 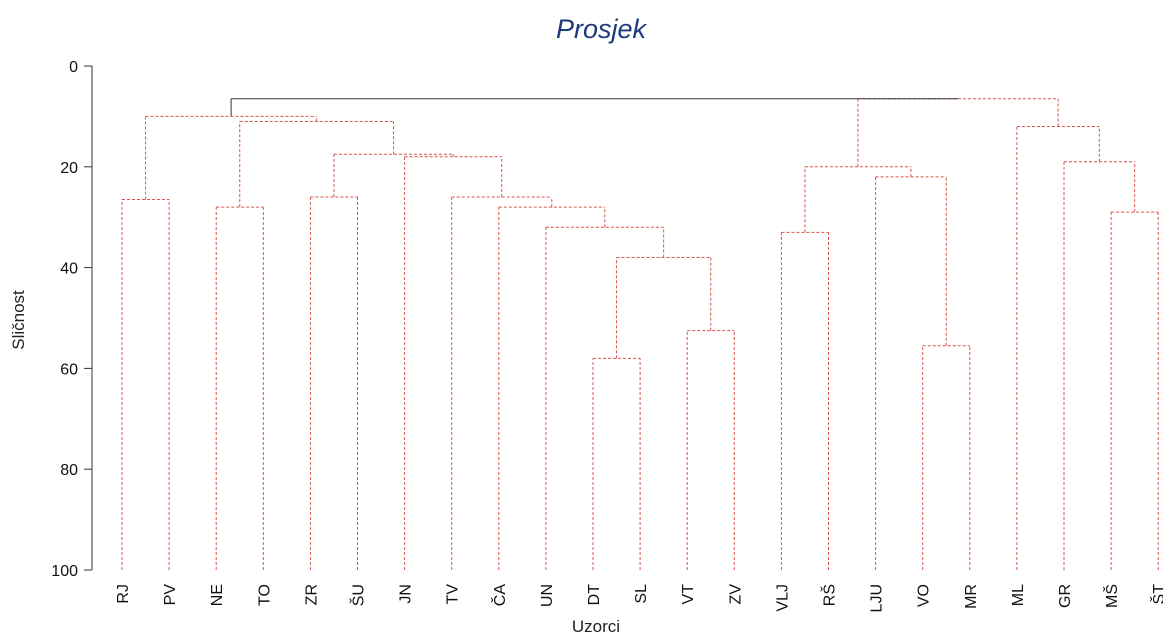 I want to click on leaf-label: TV, so click(x=453, y=594).